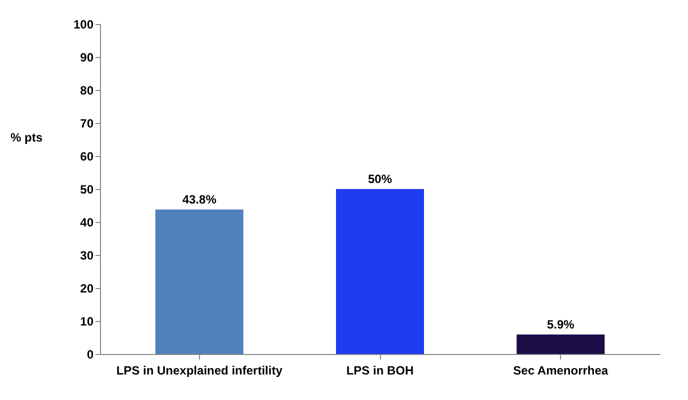  What do you see at coordinates (87, 91) in the screenshot?
I see `y-tick-label: 80` at bounding box center [87, 91].